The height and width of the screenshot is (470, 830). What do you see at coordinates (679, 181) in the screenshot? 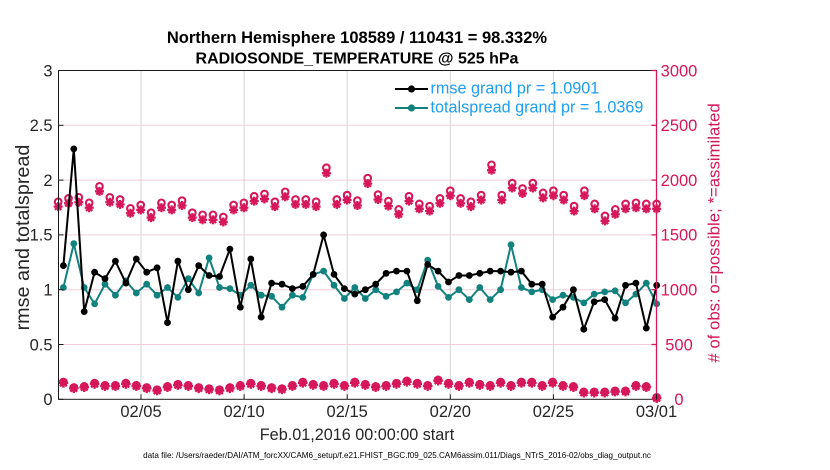
I see `svg-text: 2000` at bounding box center [679, 181].